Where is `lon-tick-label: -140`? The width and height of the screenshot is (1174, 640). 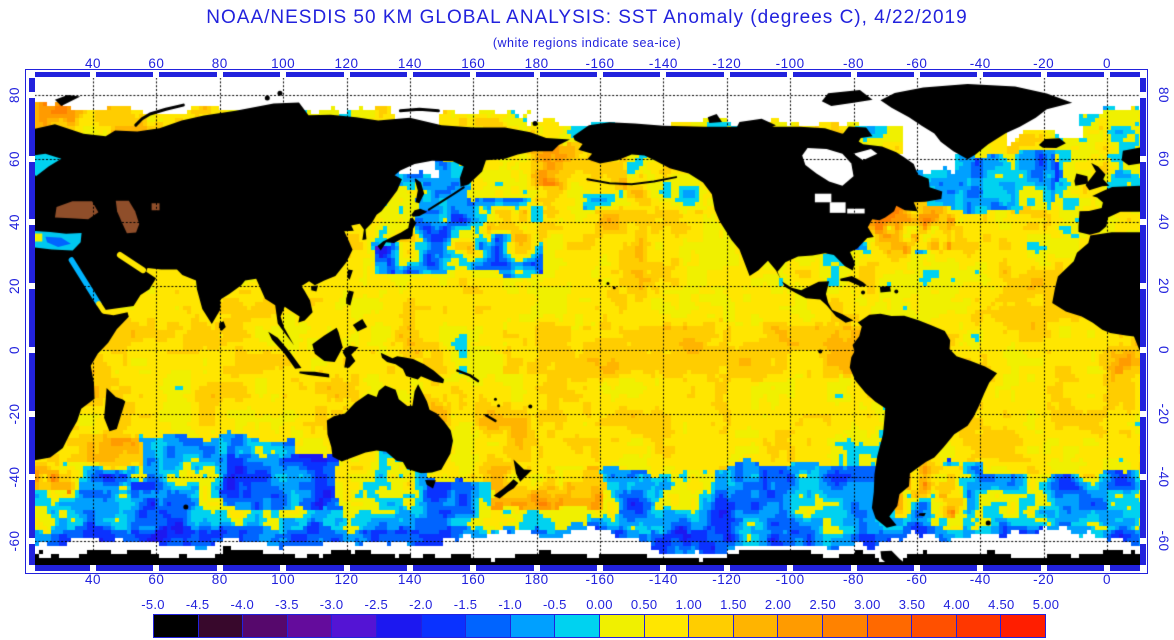 lon-tick-label: -140 is located at coordinates (663, 63).